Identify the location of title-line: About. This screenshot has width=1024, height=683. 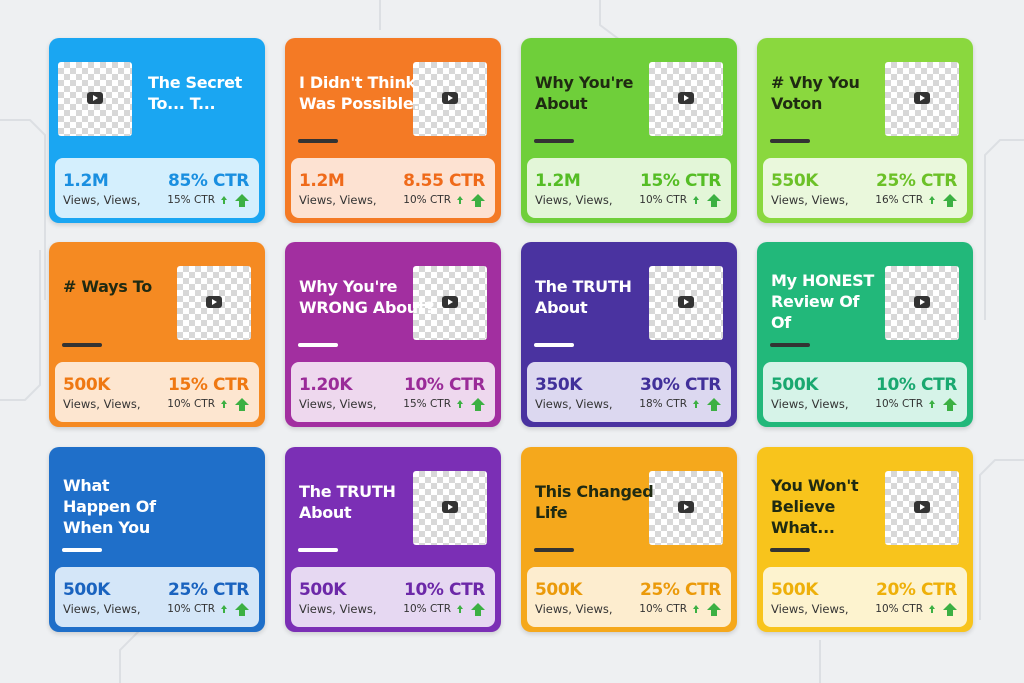
(561, 307).